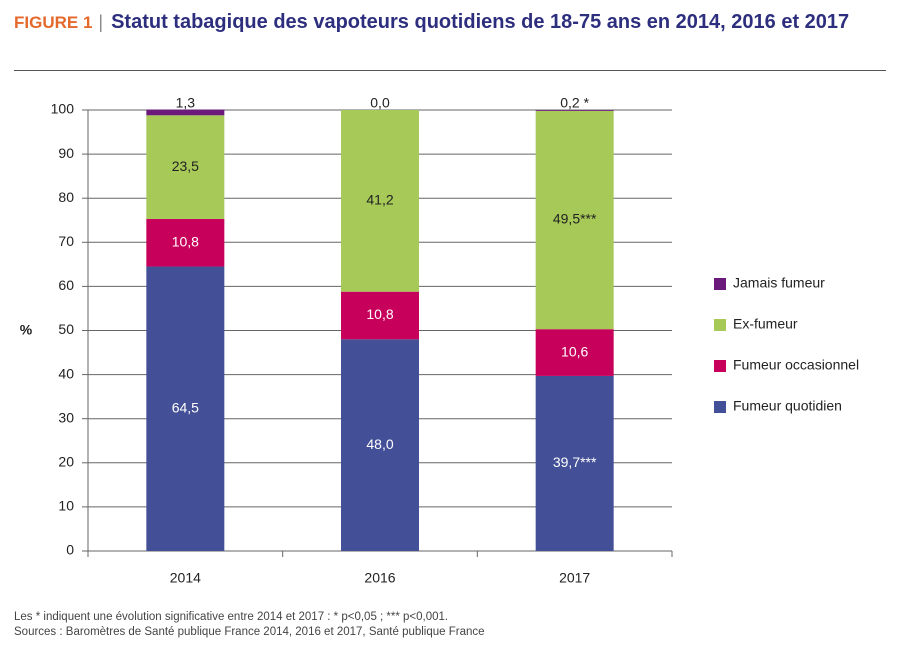  I want to click on value-label: 64,5, so click(185, 407).